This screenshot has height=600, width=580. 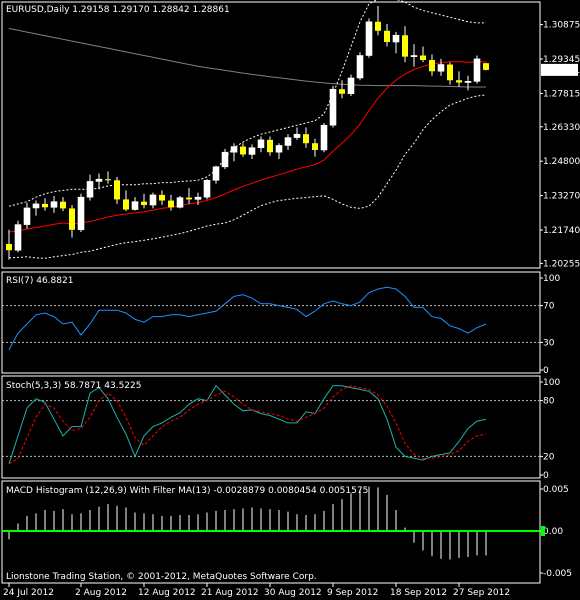 I want to click on stoch-signal-line, so click(x=247, y=425).